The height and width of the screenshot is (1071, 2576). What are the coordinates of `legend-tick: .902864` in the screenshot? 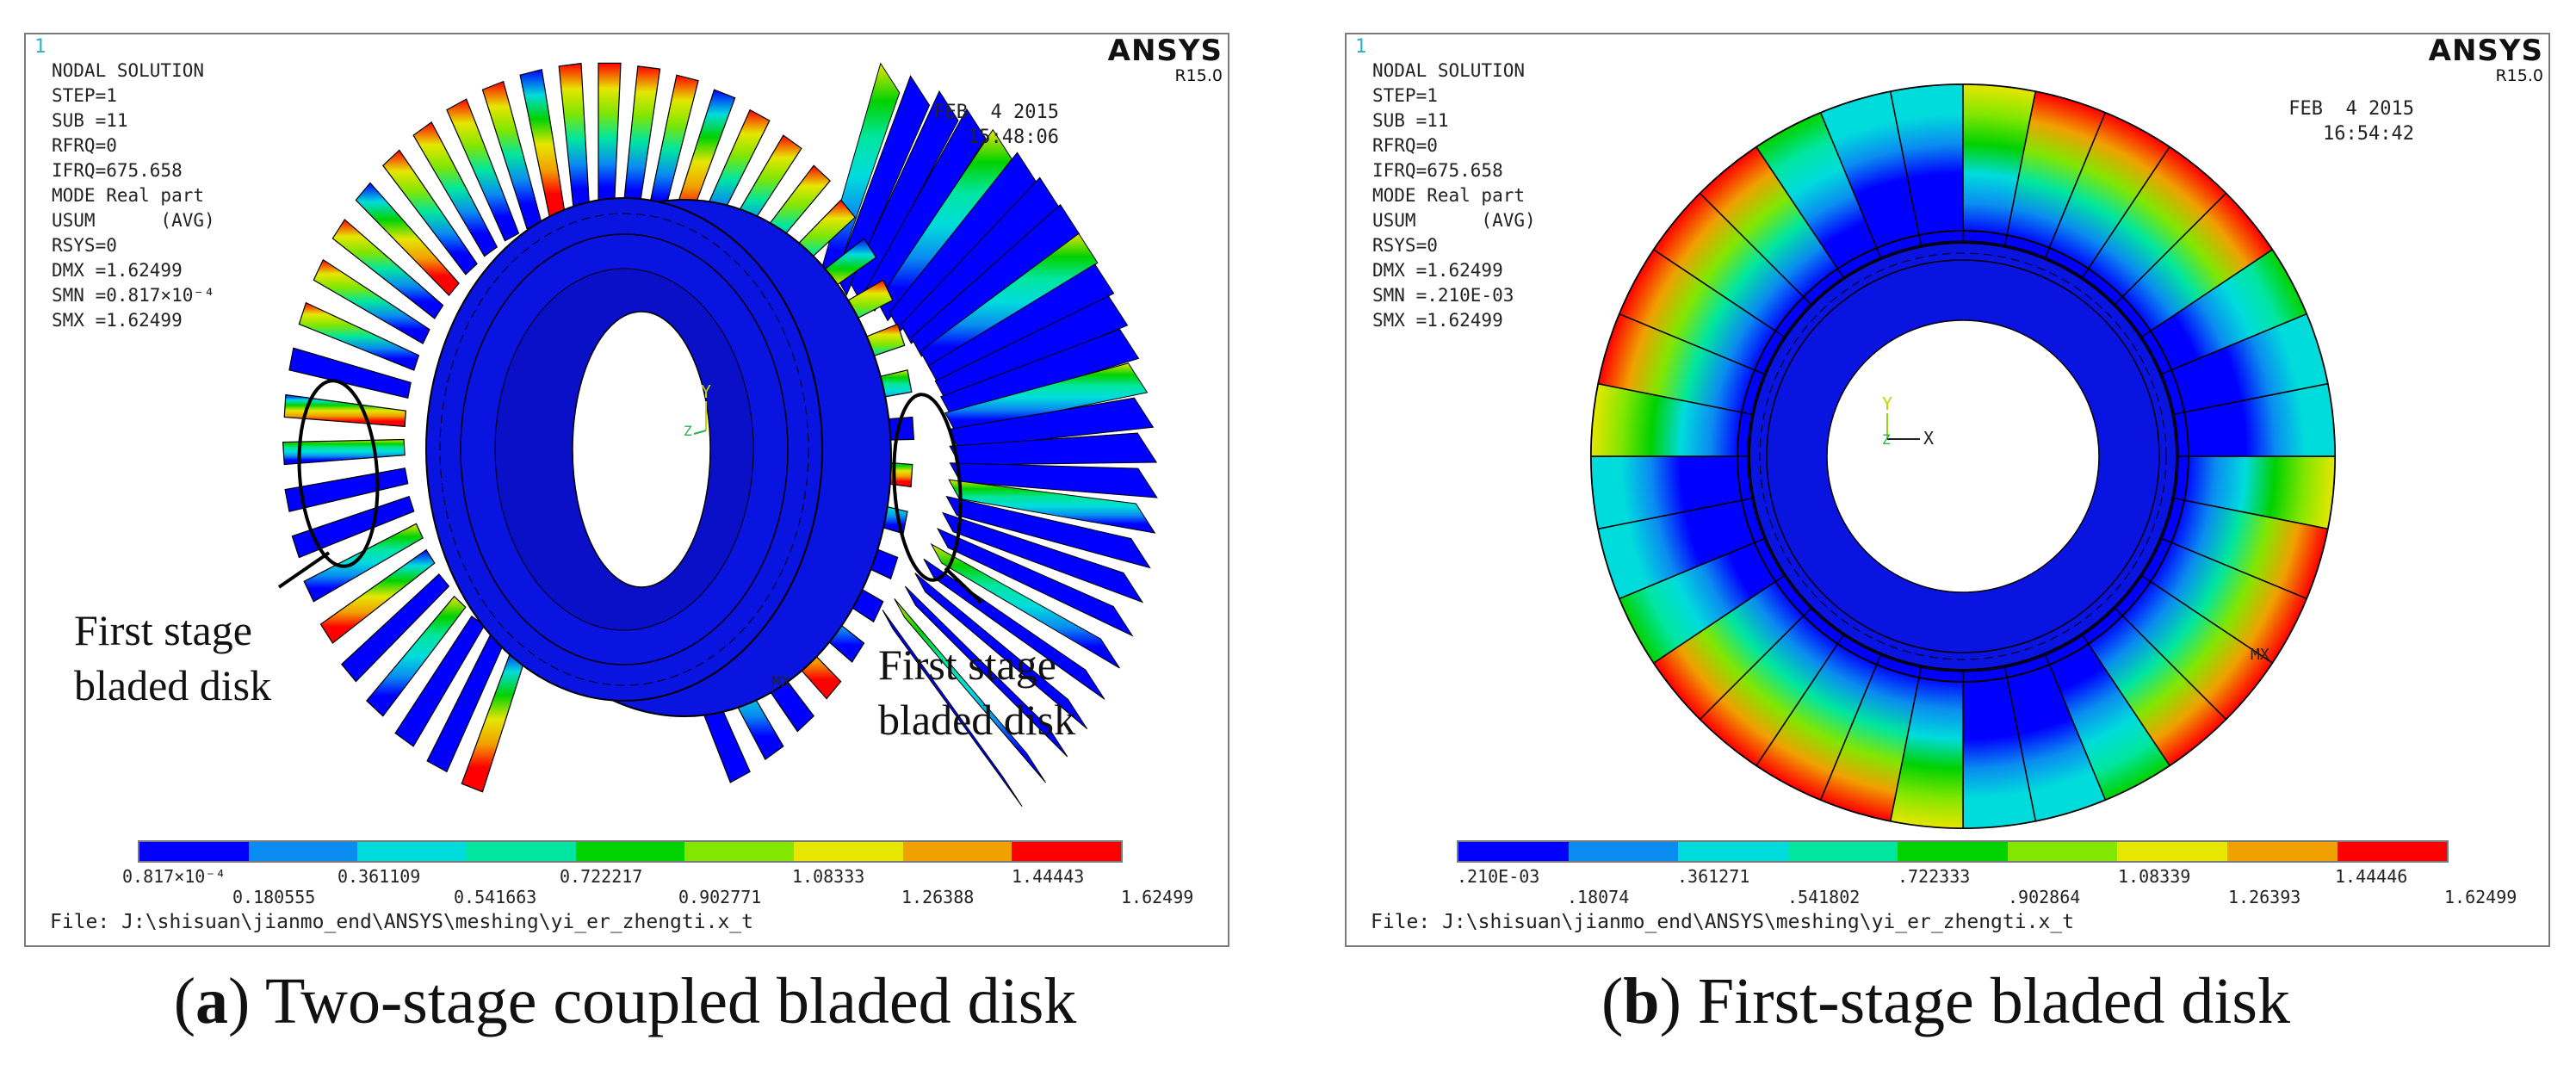 It's located at (2044, 897).